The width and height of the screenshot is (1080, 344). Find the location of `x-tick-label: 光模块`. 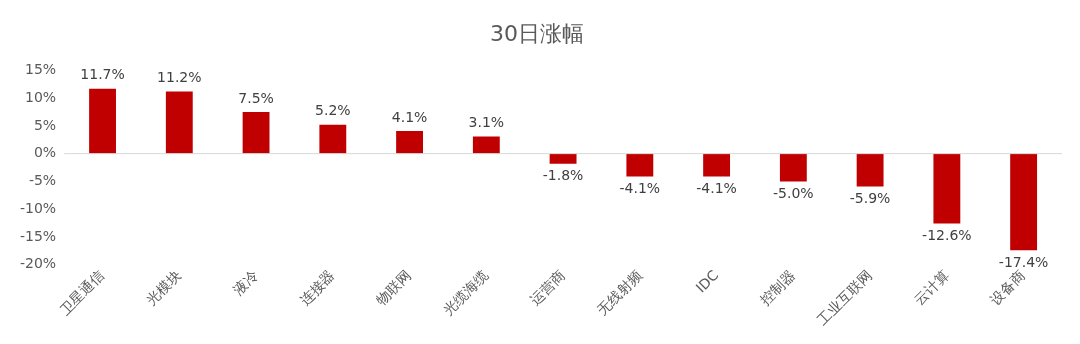

x-tick-label: 光模块 is located at coordinates (163, 287).